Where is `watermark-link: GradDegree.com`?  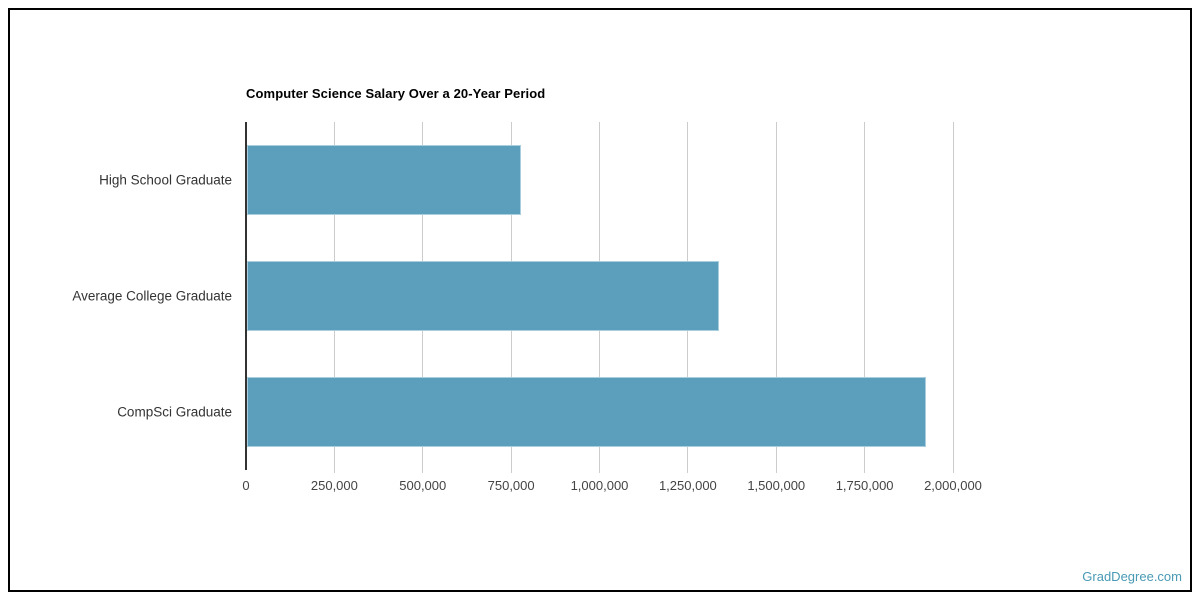 watermark-link: GradDegree.com is located at coordinates (1132, 576).